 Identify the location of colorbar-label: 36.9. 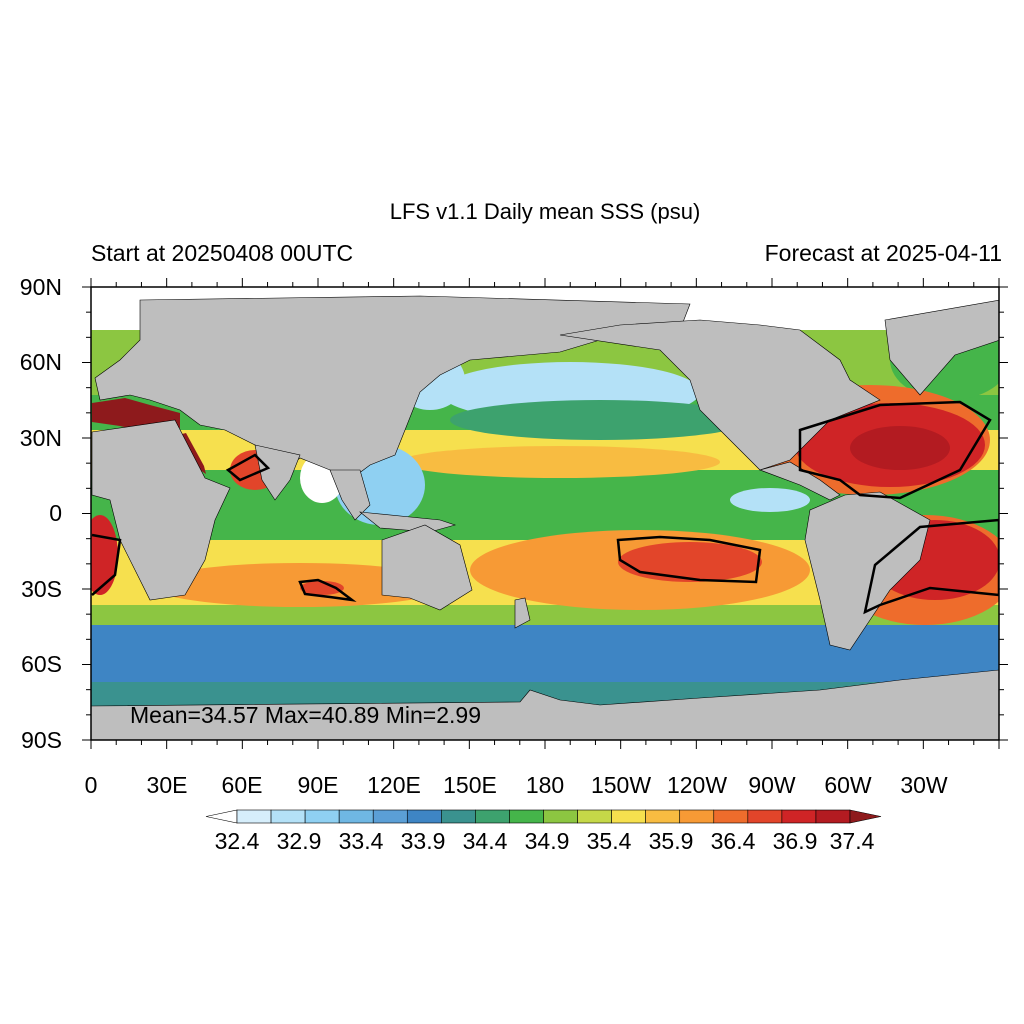
(795, 841).